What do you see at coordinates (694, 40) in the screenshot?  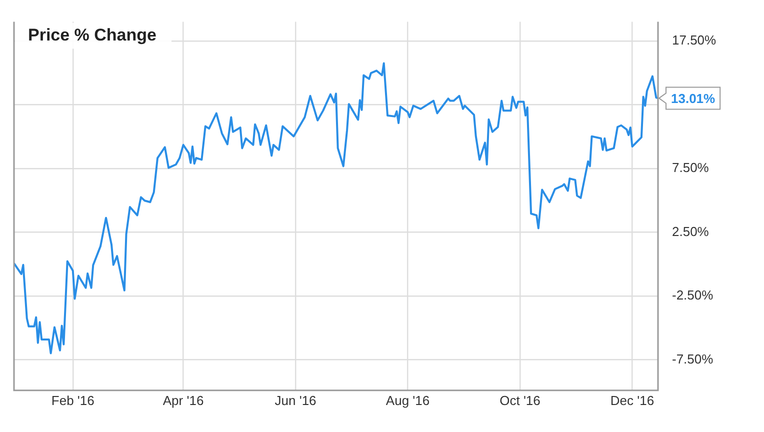 I see `y-tick-label: 17.50%` at bounding box center [694, 40].